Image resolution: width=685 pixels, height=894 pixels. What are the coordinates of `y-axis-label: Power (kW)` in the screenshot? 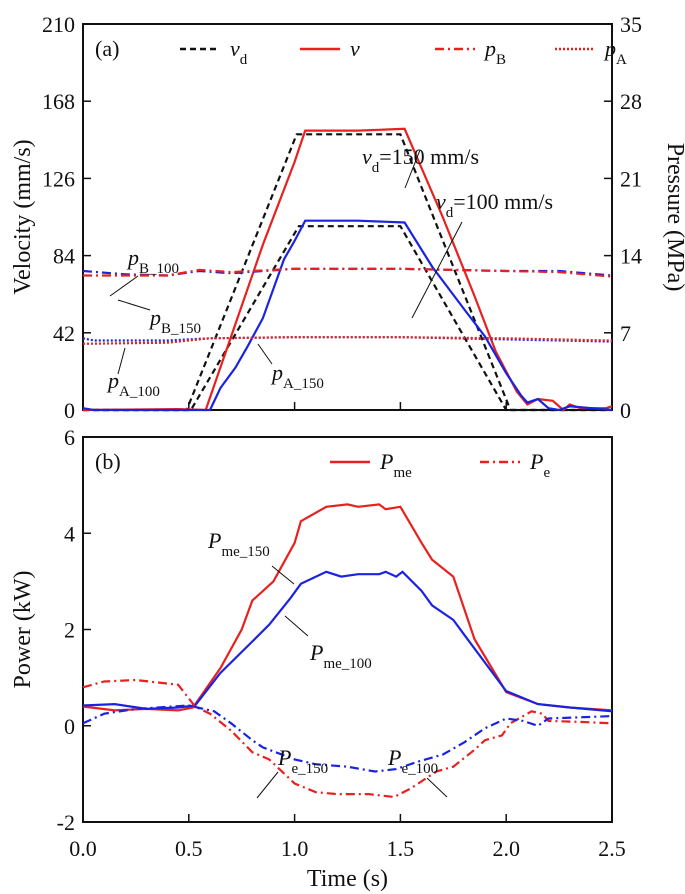 It's located at (23, 630).